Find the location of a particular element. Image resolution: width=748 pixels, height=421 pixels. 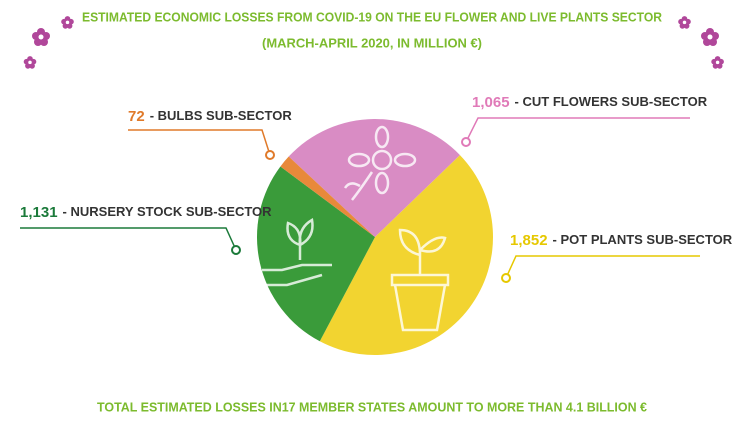

value-label: 72 is located at coordinates (136, 116).